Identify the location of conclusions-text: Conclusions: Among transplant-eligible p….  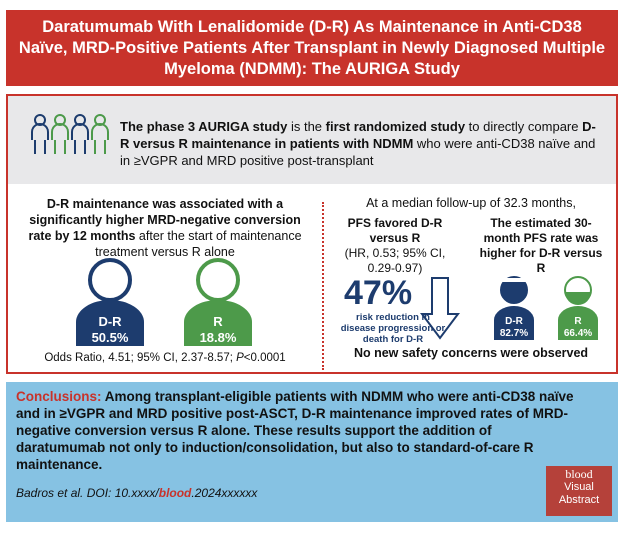
(295, 430).